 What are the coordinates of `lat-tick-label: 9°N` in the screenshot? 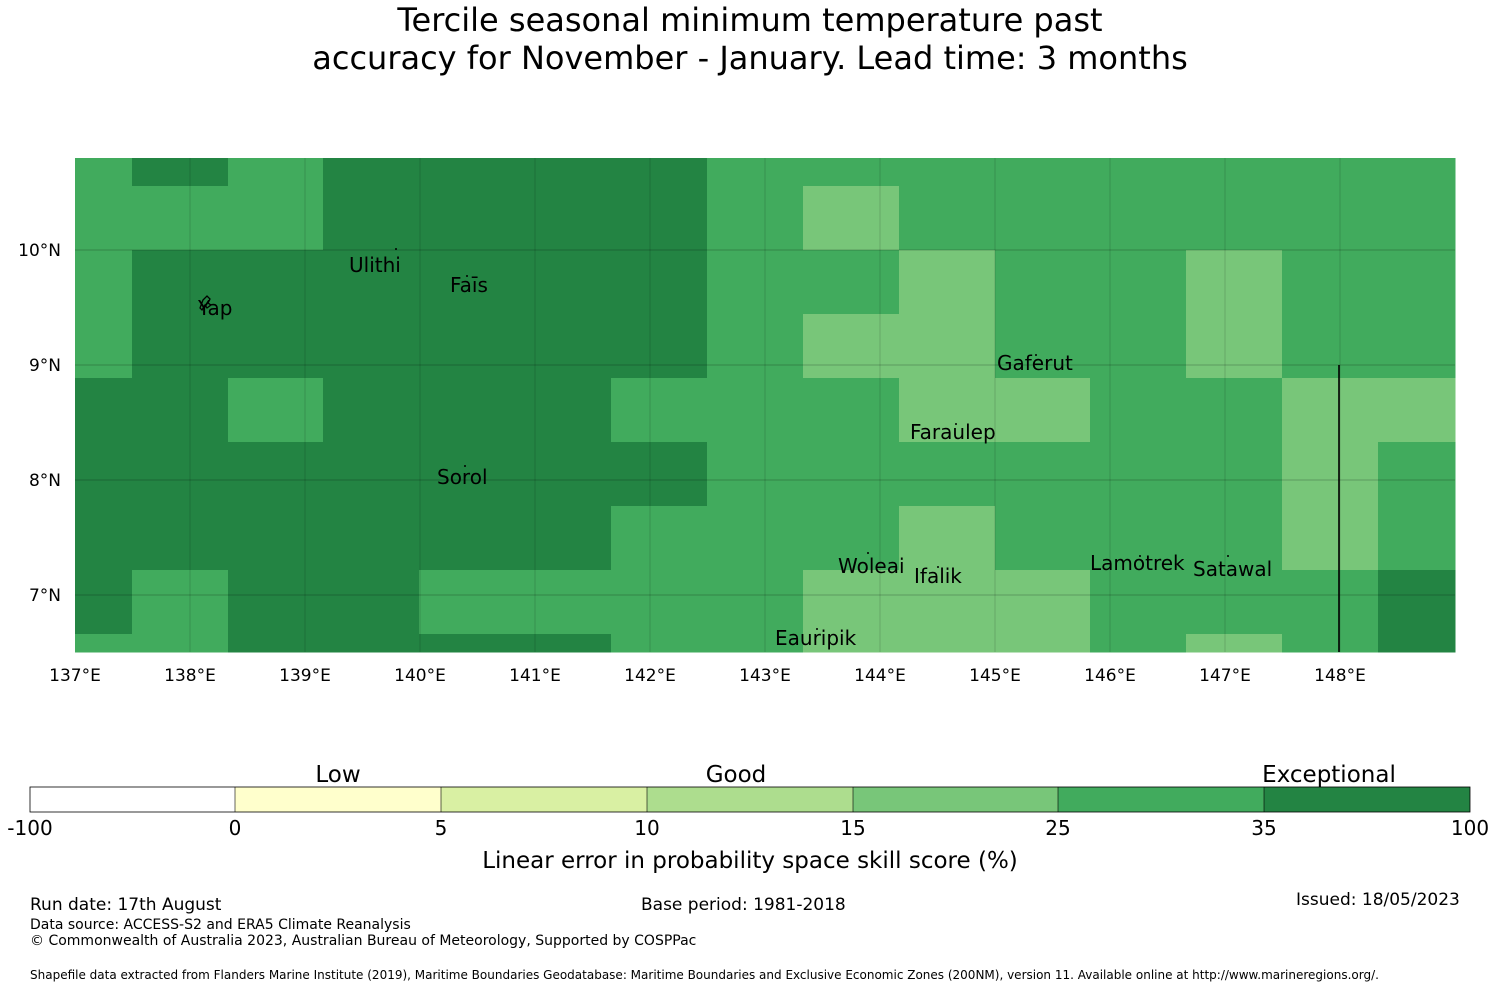 It's located at (45, 366).